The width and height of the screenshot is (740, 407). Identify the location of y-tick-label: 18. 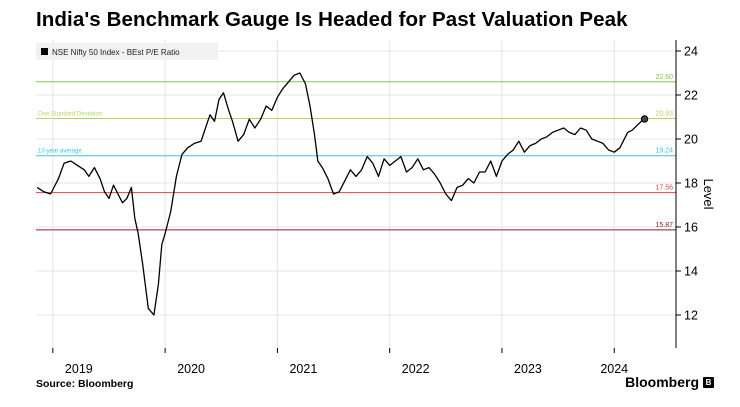
(691, 184).